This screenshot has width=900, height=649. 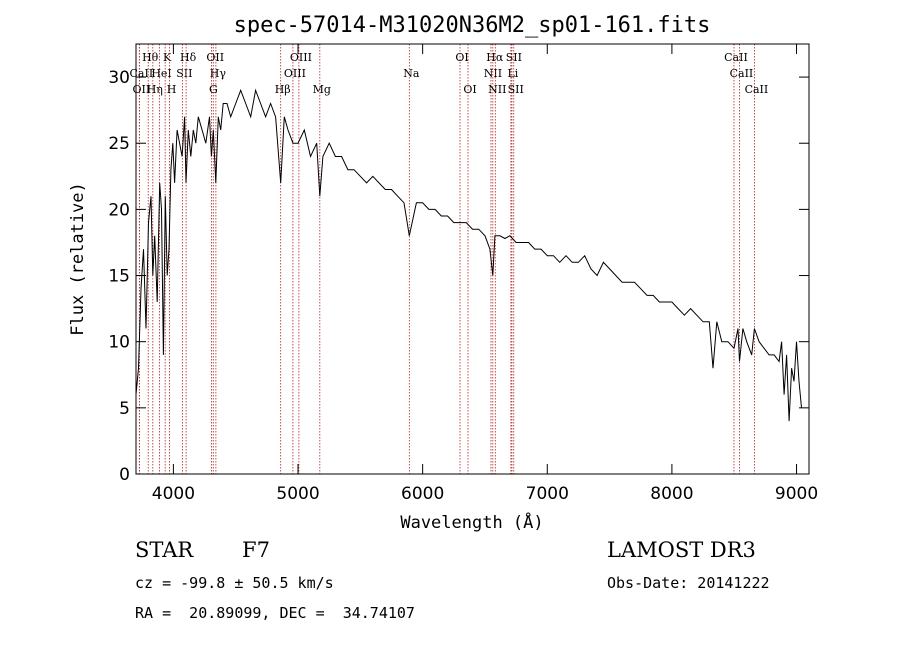 What do you see at coordinates (124, 409) in the screenshot?
I see `y-tick-label: 5` at bounding box center [124, 409].